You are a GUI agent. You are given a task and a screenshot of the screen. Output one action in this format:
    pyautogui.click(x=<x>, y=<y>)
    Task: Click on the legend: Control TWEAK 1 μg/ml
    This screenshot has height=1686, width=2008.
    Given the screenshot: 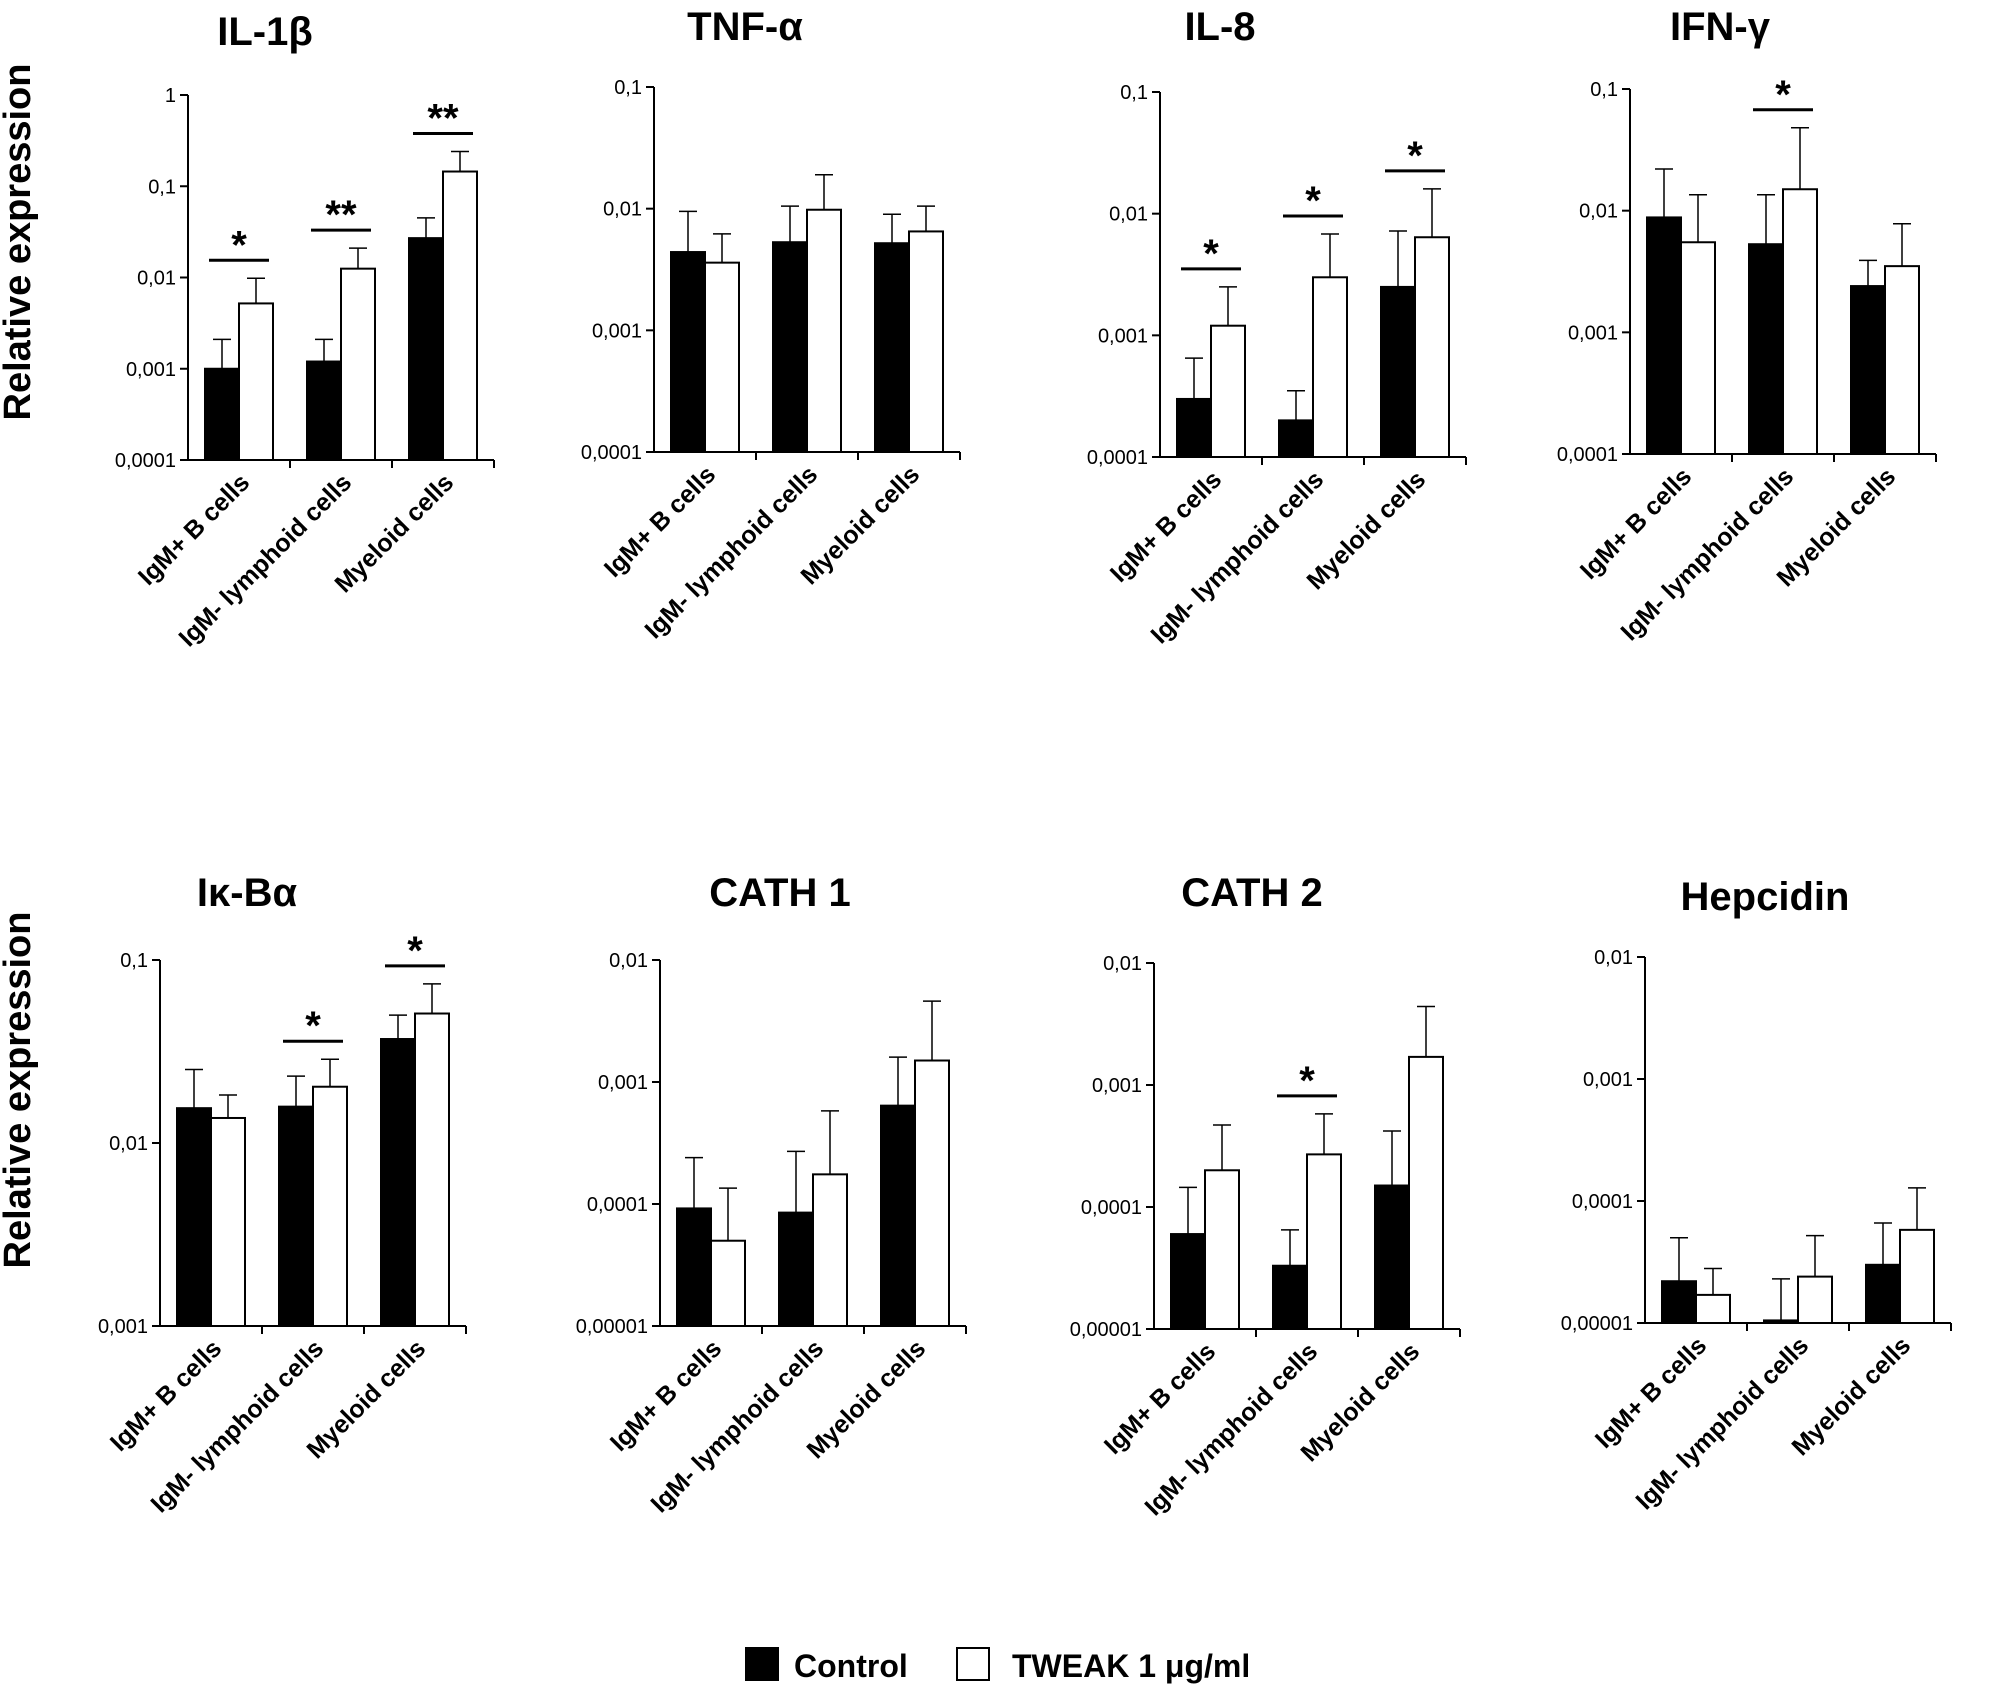 What is the action you would take?
    pyautogui.click(x=997, y=1665)
    